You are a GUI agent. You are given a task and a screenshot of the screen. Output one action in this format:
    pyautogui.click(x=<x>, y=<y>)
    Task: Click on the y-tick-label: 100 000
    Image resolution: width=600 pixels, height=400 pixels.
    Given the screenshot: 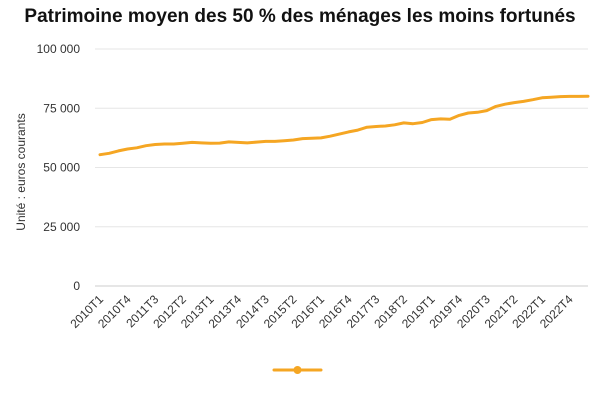 What is the action you would take?
    pyautogui.click(x=59, y=49)
    